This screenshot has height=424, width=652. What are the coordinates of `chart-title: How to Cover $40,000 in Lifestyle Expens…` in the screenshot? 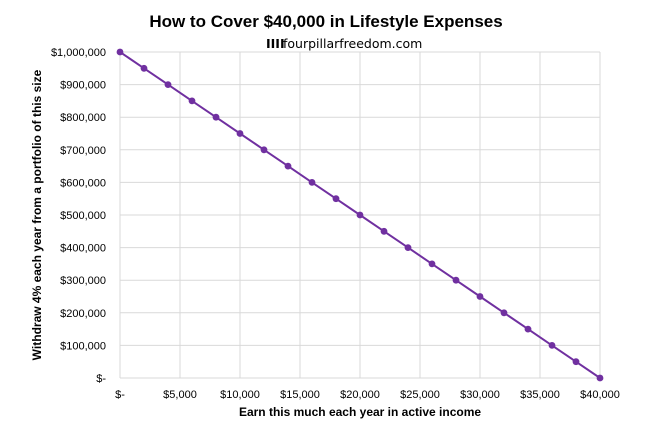 It's located at (325, 21).